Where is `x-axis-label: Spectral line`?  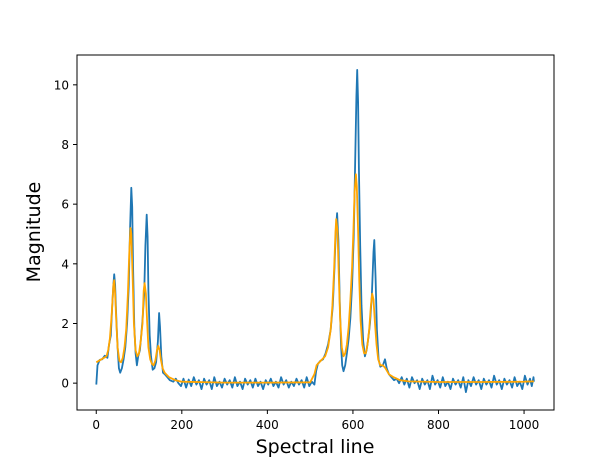
x-axis-label: Spectral line is located at coordinates (315, 447).